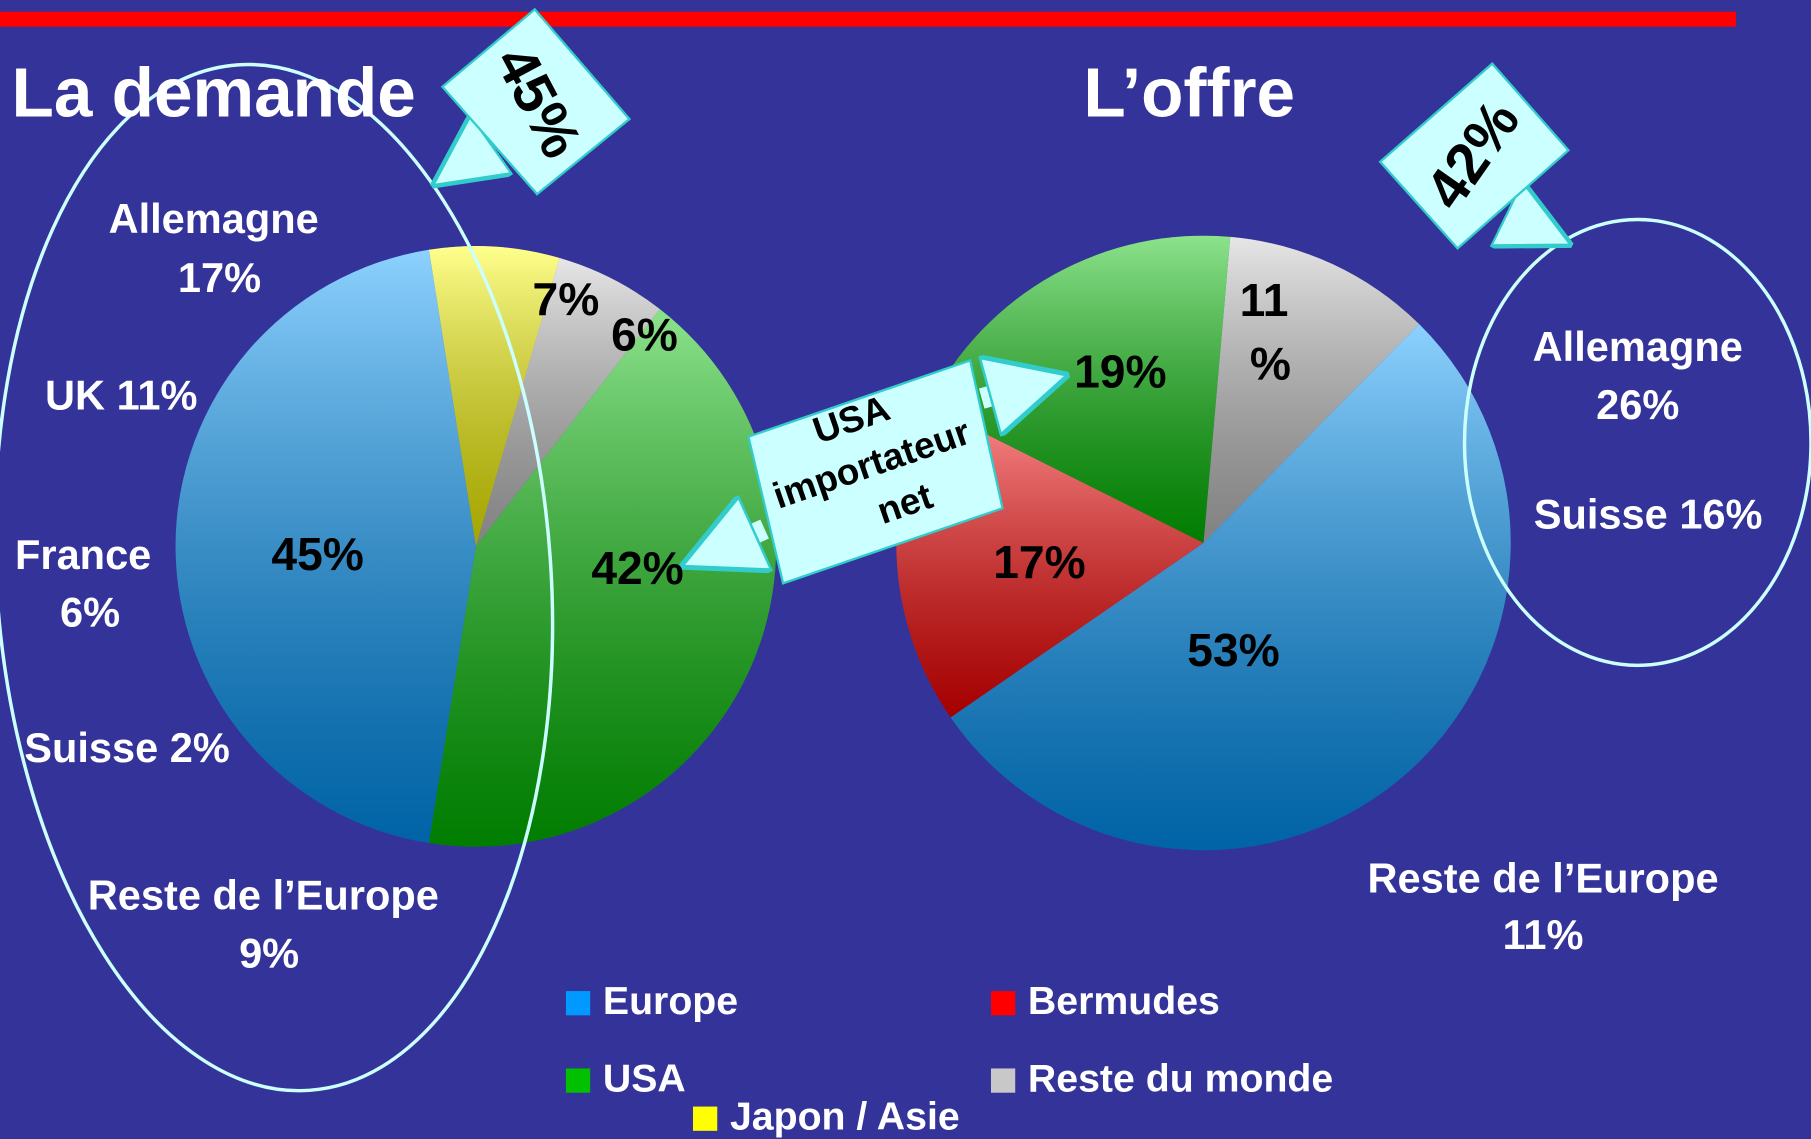 This screenshot has width=1811, height=1139. What do you see at coordinates (214, 248) in the screenshot?
I see `annotation: Allemagne 17%` at bounding box center [214, 248].